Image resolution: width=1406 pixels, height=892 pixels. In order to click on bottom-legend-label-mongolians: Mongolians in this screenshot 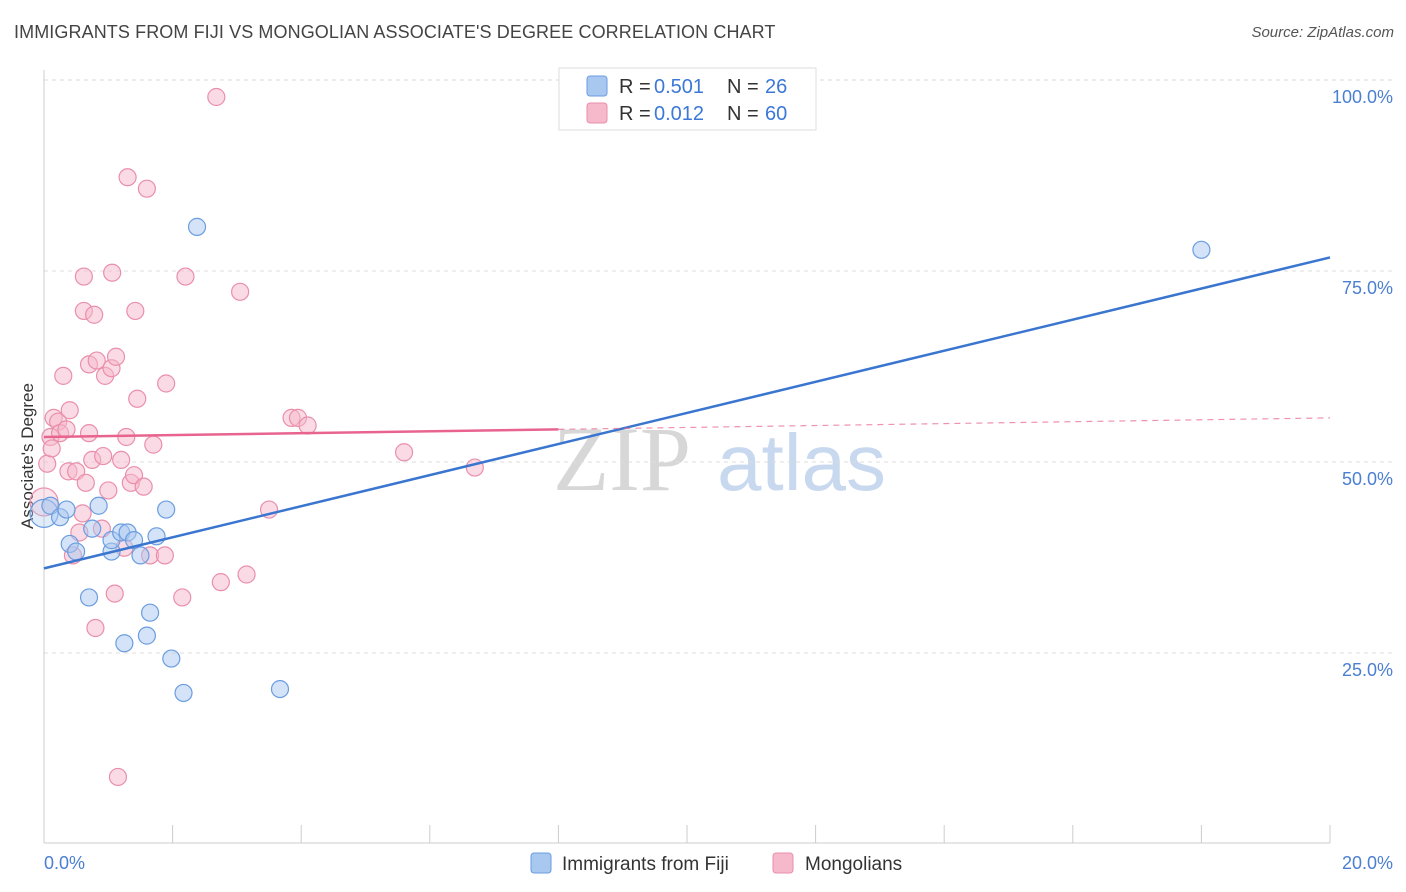, I will do `click(853, 864)`.